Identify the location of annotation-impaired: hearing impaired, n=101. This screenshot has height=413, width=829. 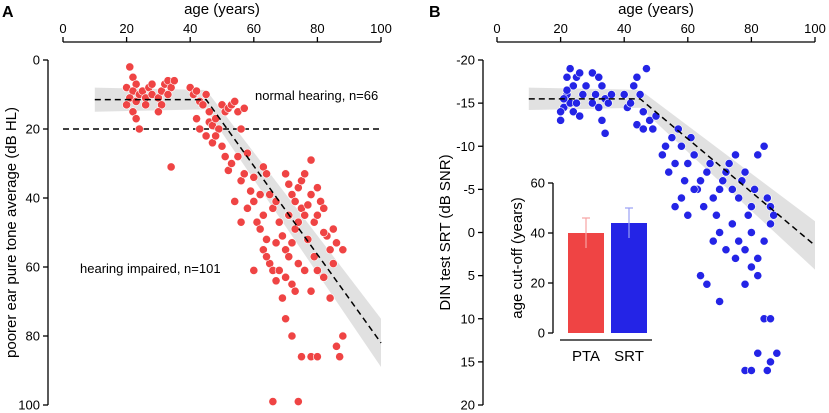
(150, 268).